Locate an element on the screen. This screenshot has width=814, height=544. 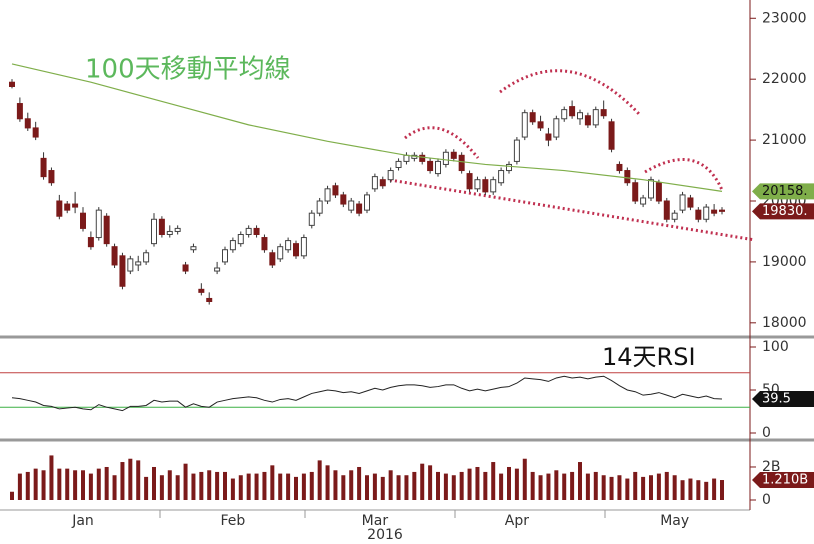
ma-annotation: 100天移動平均線 is located at coordinates (188, 70).